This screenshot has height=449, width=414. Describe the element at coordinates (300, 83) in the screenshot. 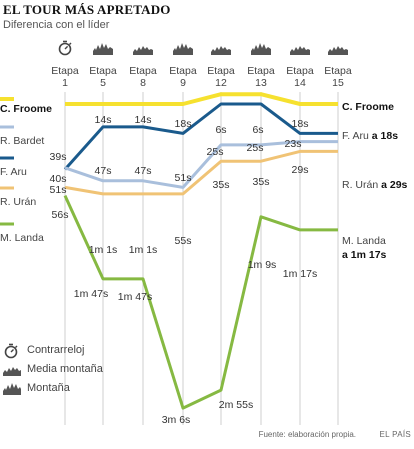

I see `stage-number-label: 14` at that location.